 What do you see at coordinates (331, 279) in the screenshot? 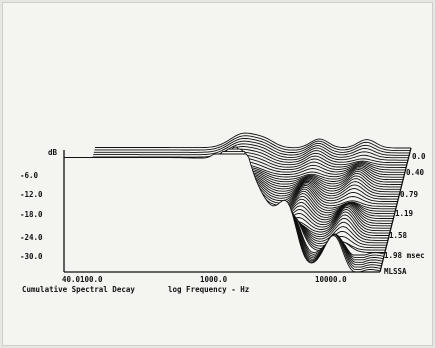
I see `x-tick-label: 10000.0` at bounding box center [331, 279].